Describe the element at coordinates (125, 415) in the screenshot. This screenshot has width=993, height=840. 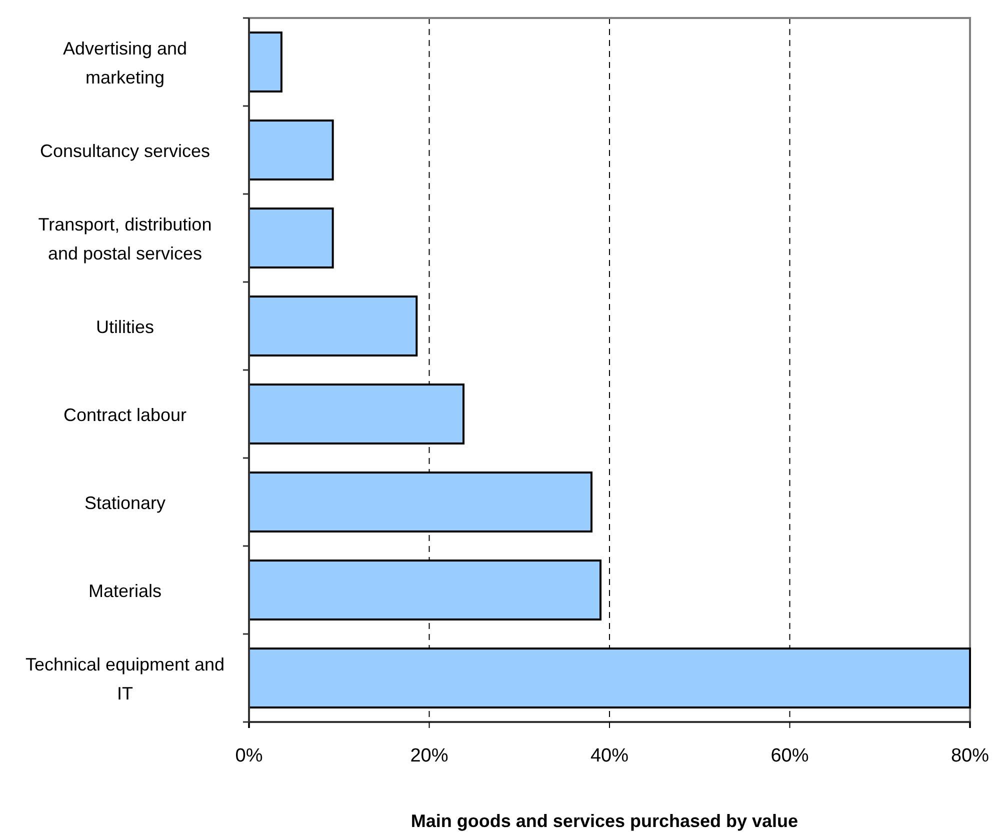
I see `y-tick-label: Contract labour` at that location.